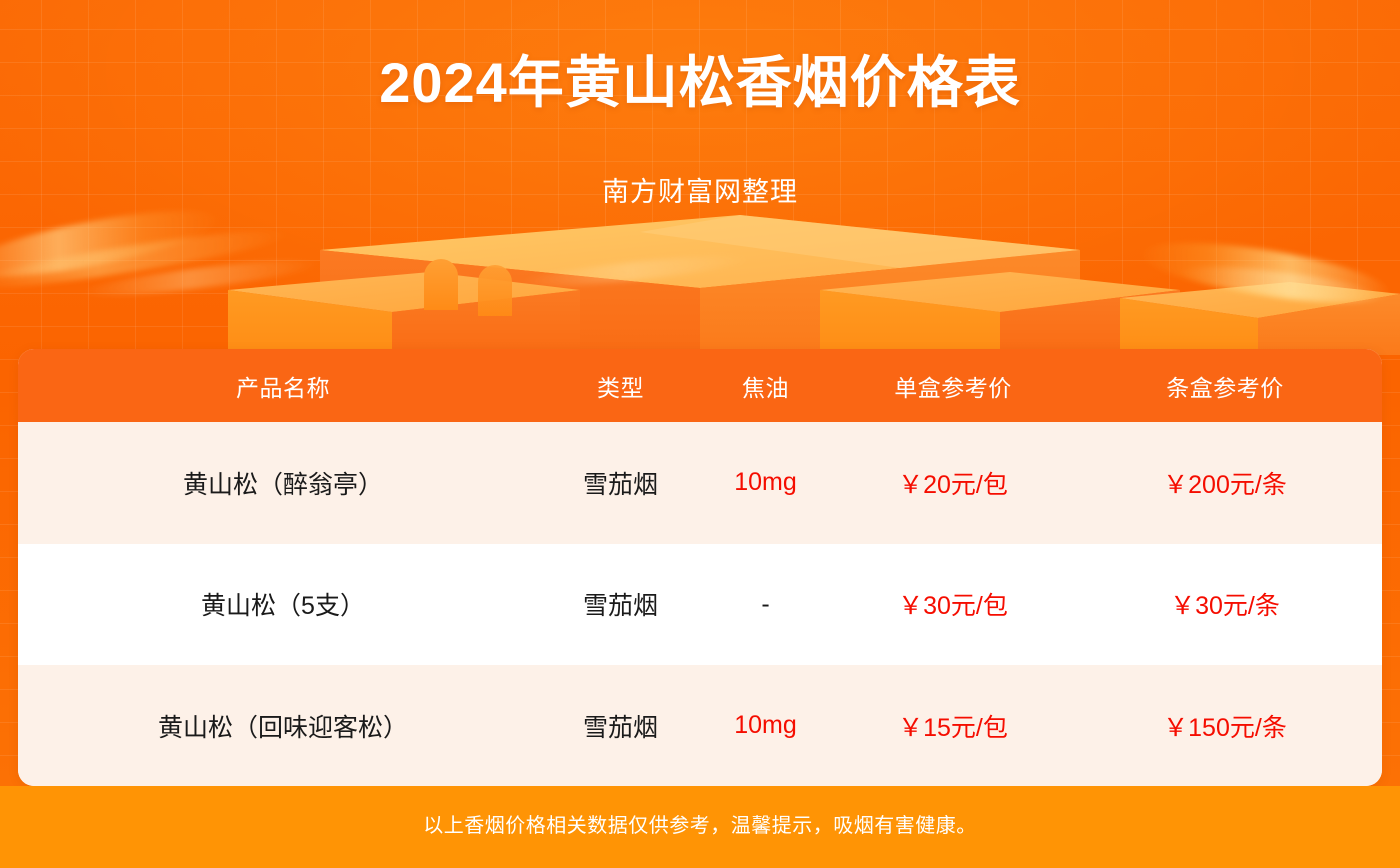 Image resolution: width=1400 pixels, height=868 pixels. I want to click on table-row: 黄山松（醉翁亭） 雪茄烟 10mg ￥20元/包 ￥200元/条, so click(700, 483).